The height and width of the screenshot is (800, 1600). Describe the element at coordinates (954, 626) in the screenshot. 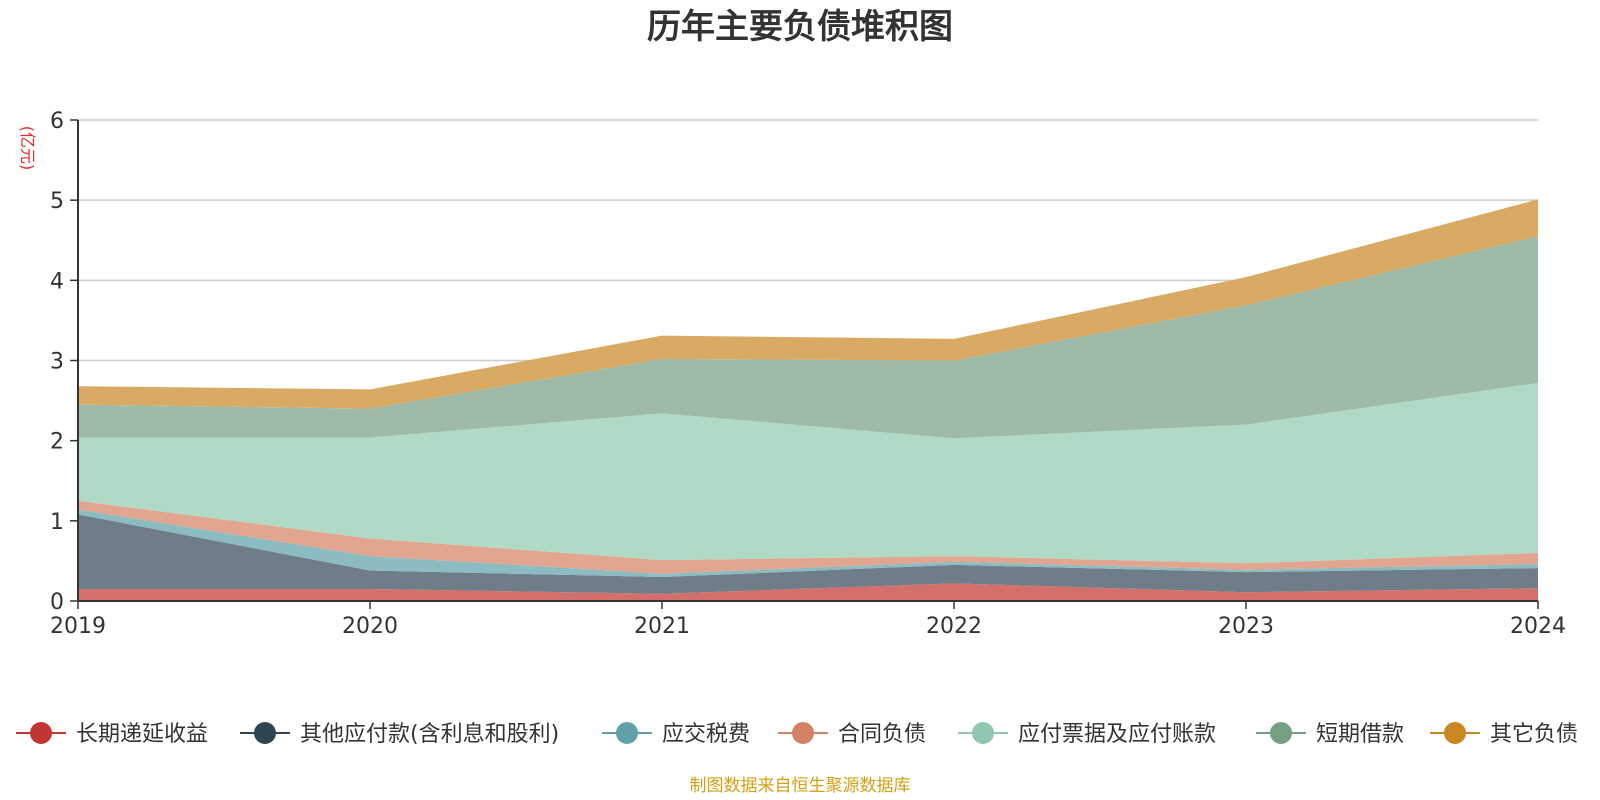

I see `x-tick-label: 2022` at that location.